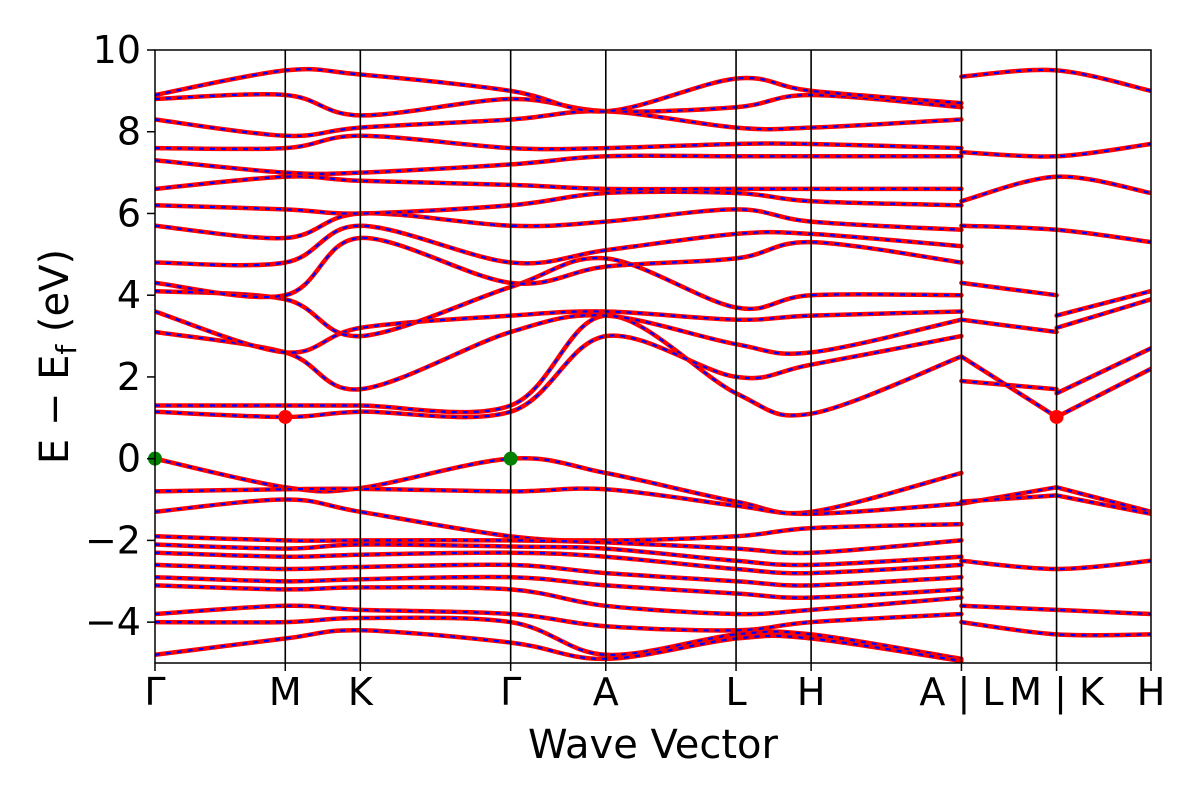  I want to click on y-axis-ticks: −4 −2 0 2 4 6 8 10, so click(120, 336).